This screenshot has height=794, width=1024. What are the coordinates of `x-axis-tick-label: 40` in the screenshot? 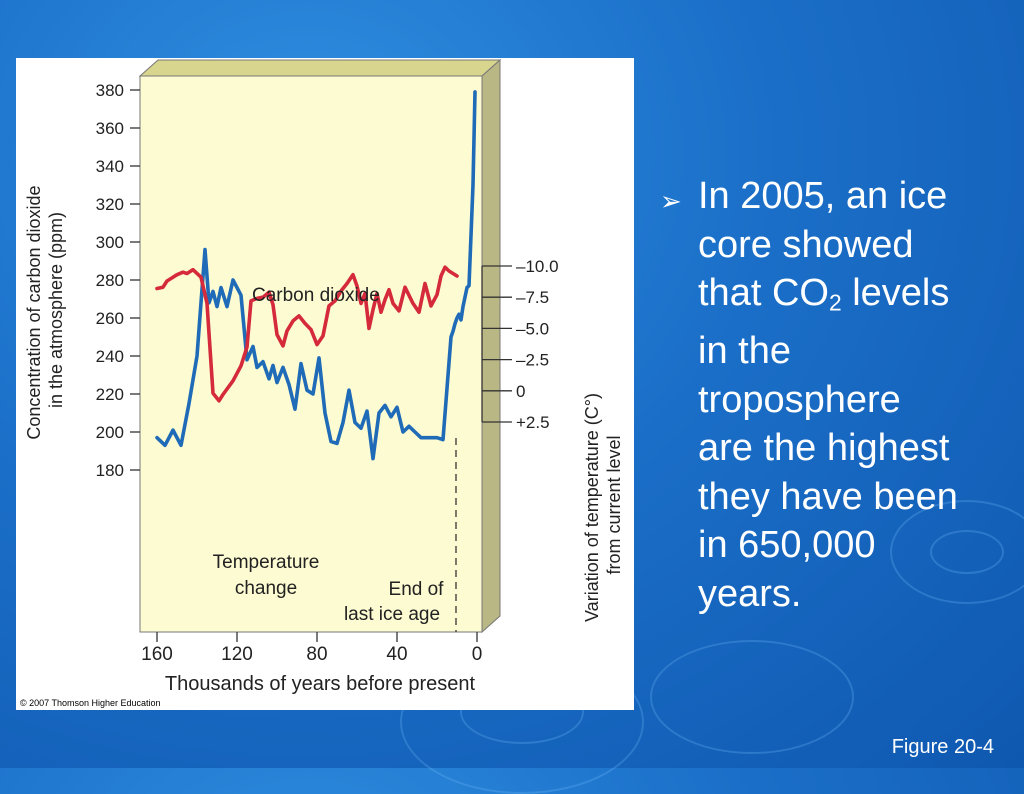 It's located at (396, 654).